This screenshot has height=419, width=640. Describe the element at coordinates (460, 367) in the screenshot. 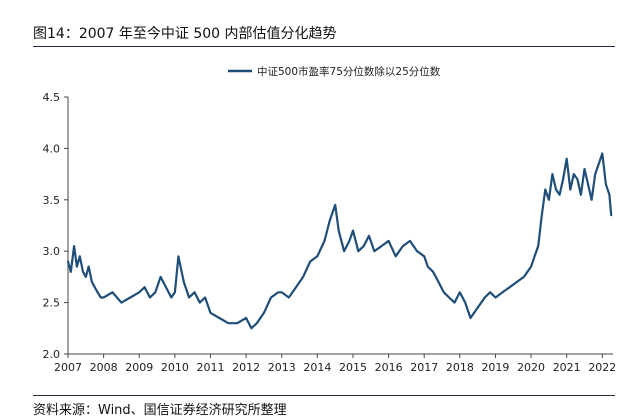

I see `x-tick-label: 2018` at that location.